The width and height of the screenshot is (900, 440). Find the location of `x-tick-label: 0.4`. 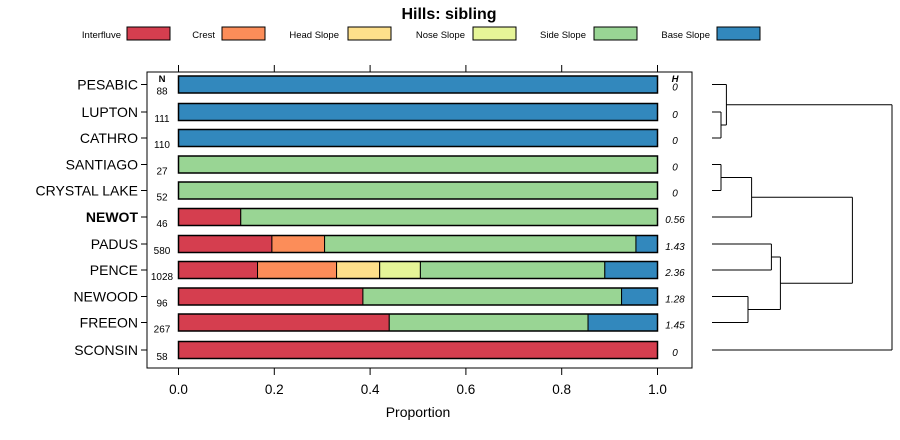

x-tick-label: 0.4 is located at coordinates (370, 389).